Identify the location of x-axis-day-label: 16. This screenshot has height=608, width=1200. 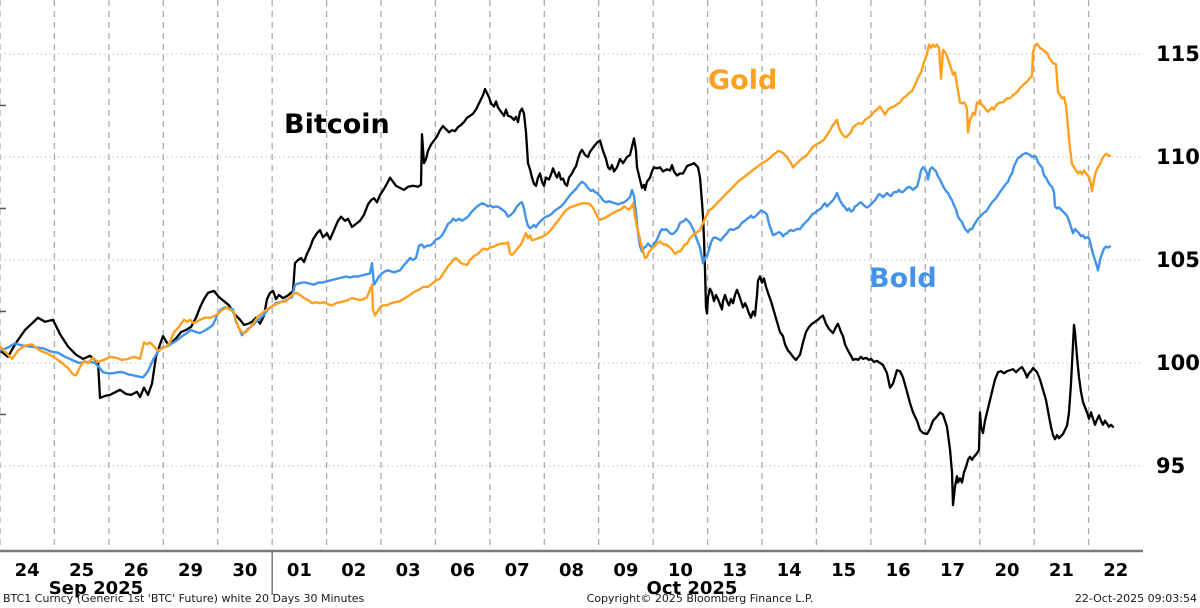
(898, 570).